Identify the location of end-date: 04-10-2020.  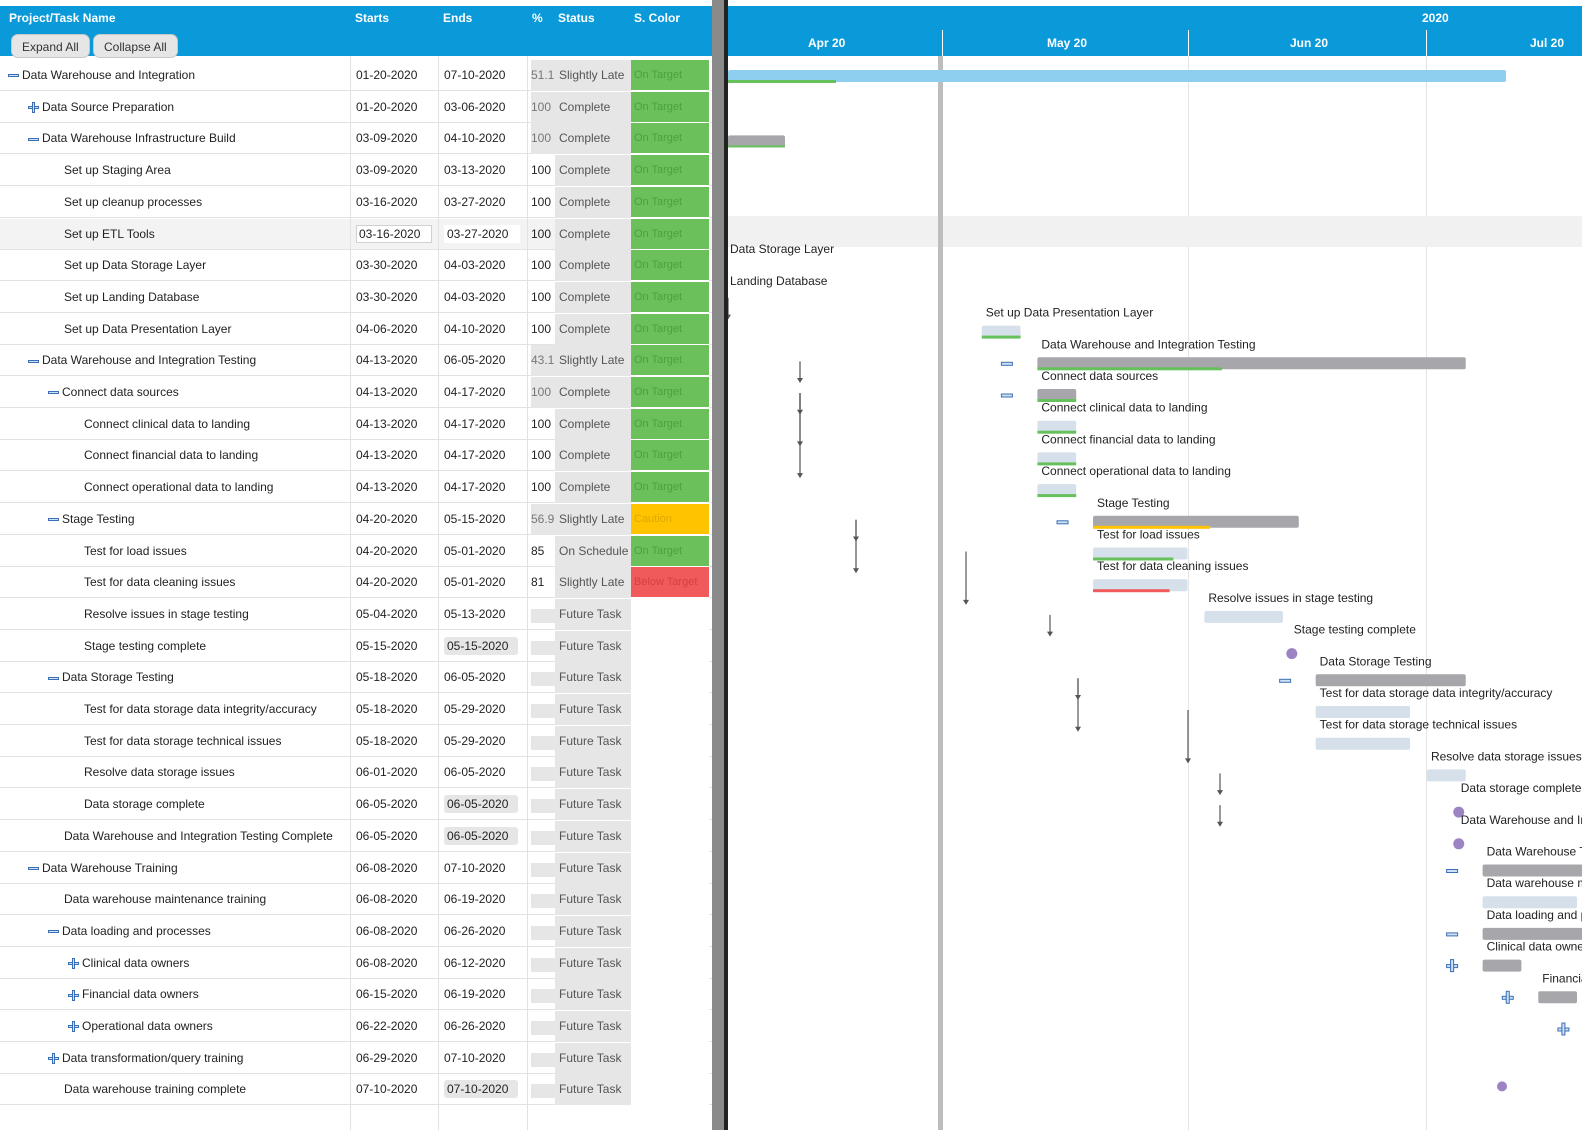
(475, 138).